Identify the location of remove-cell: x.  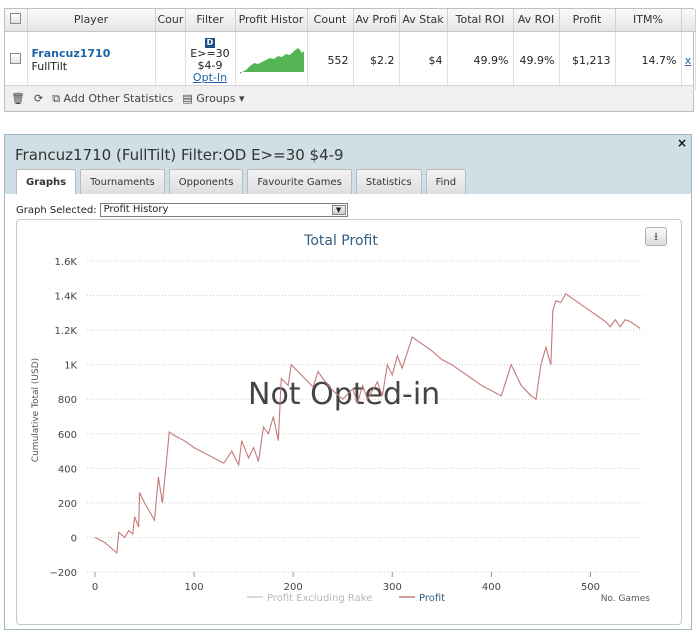
(688, 60).